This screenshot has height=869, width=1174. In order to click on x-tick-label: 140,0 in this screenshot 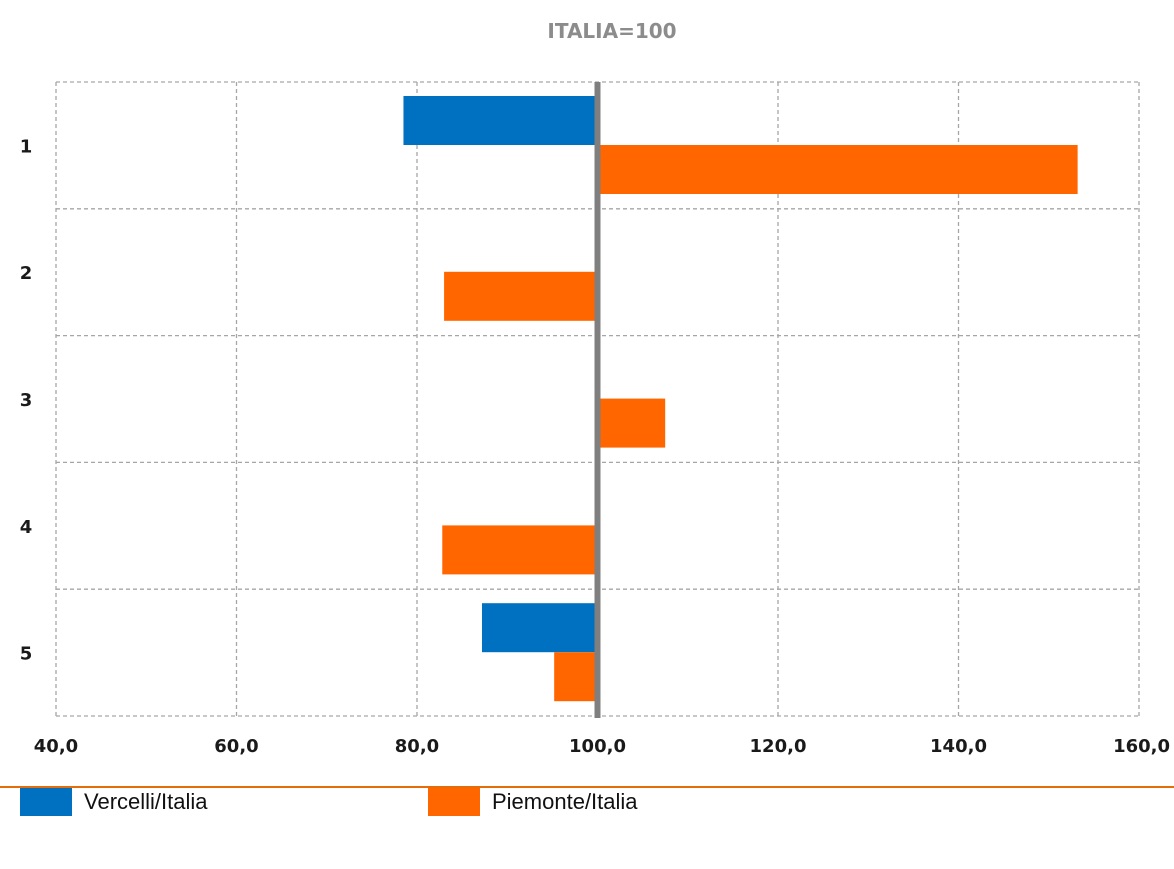, I will do `click(958, 746)`.